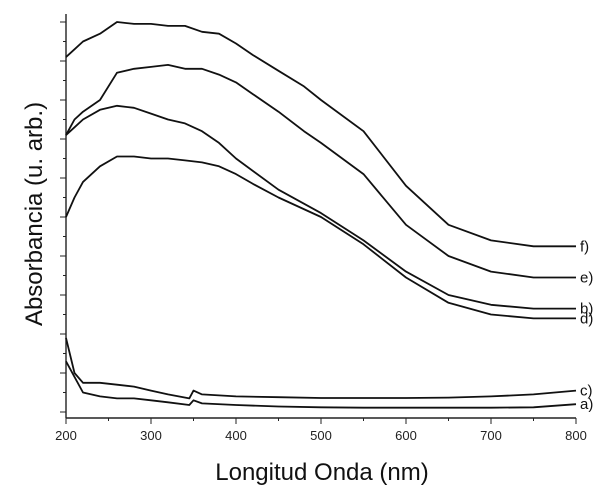  Describe the element at coordinates (406, 435) in the screenshot. I see `x-tick-label: 600` at that location.